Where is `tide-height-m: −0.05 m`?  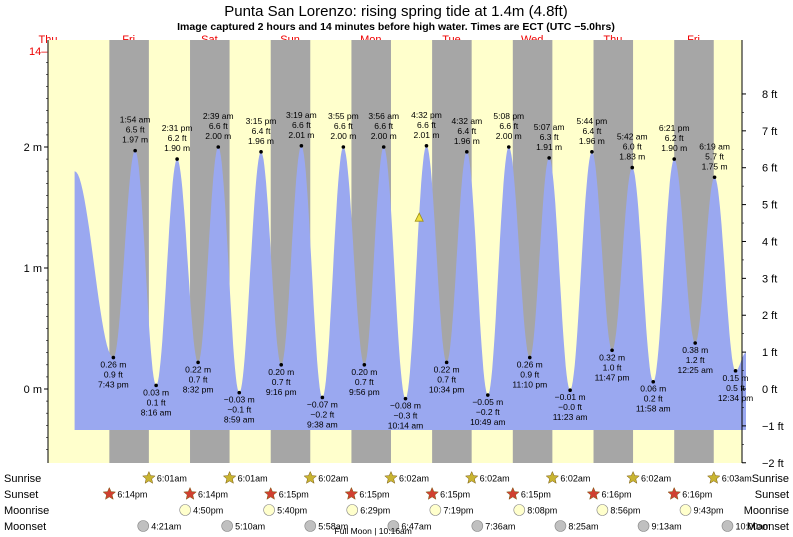 tide-height-m: −0.05 m is located at coordinates (487, 402).